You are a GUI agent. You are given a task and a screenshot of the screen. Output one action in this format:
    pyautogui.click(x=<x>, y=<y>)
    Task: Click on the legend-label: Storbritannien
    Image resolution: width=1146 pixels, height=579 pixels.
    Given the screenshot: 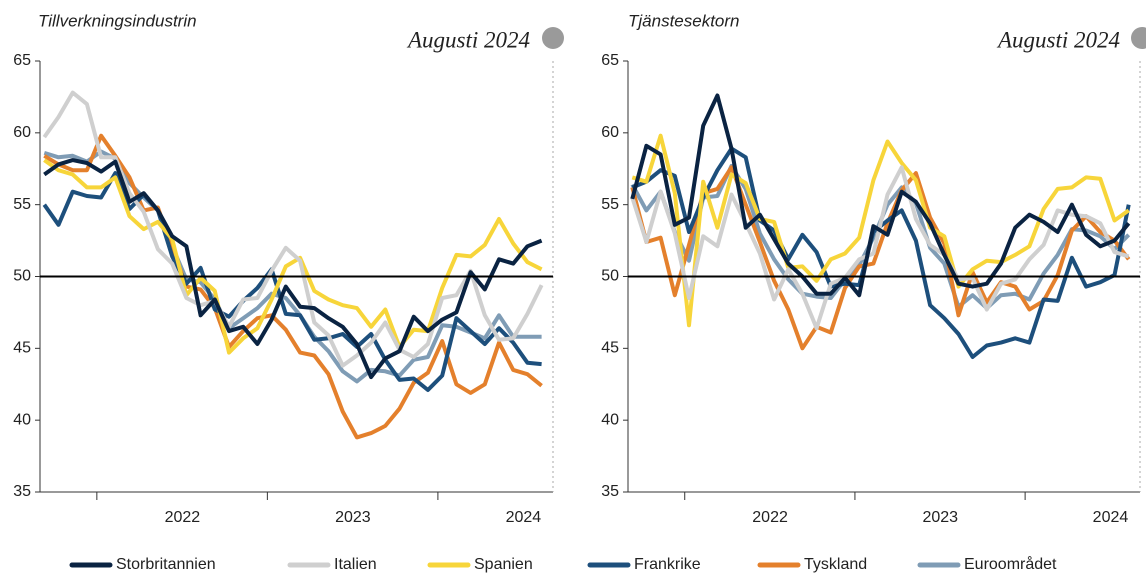 What is the action you would take?
    pyautogui.click(x=166, y=564)
    